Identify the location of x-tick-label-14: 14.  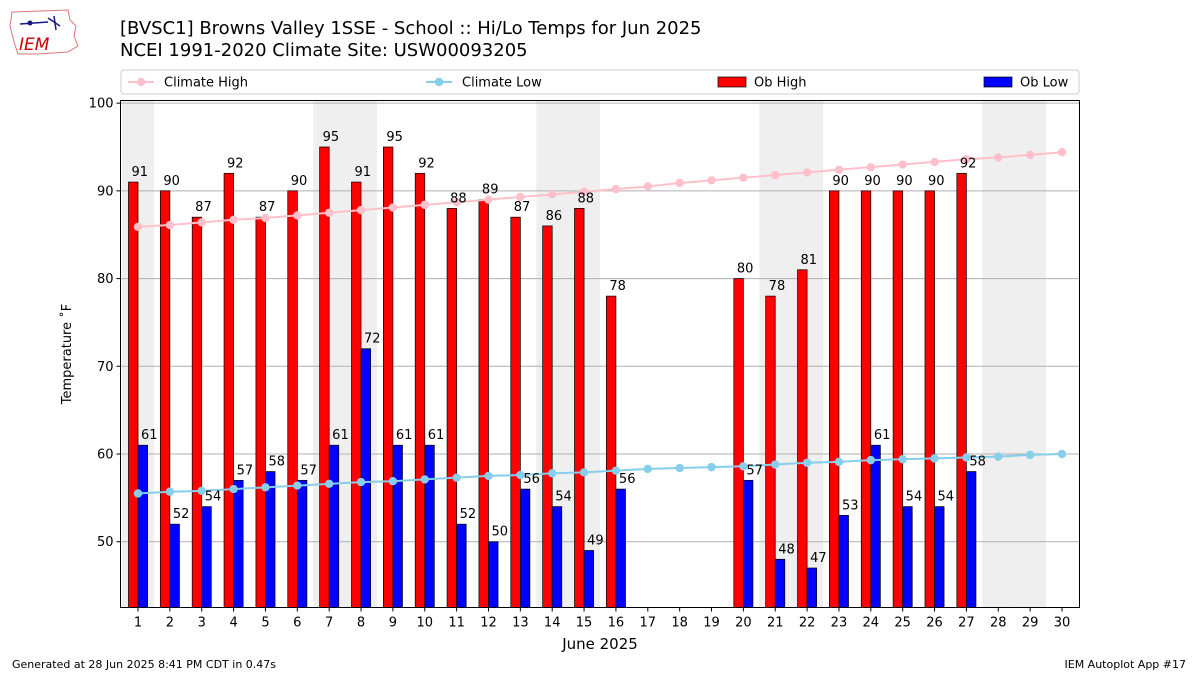
(552, 623).